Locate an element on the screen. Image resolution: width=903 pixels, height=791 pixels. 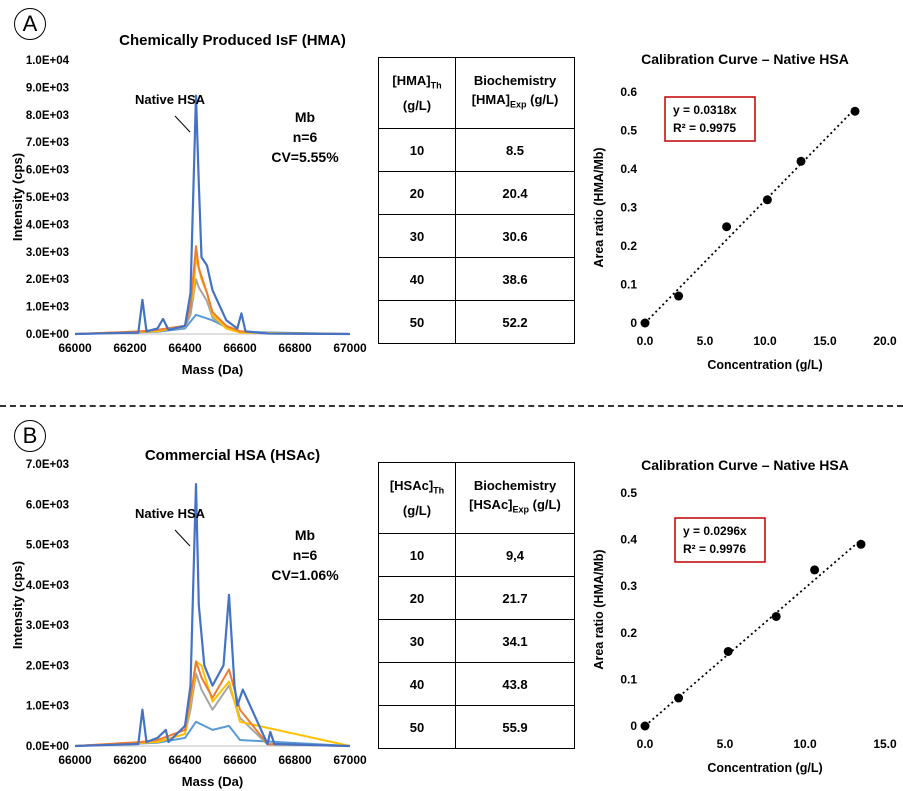
r-squared: R² = 0.9976 is located at coordinates (714, 549).